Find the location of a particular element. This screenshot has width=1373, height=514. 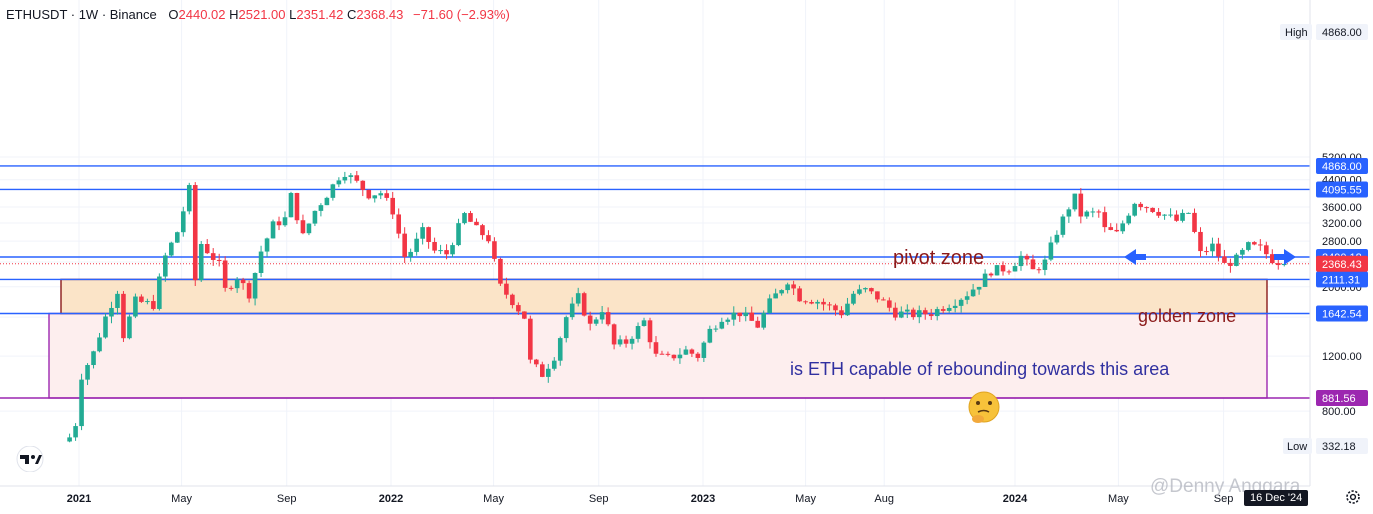

high-value-bg is located at coordinates (1342, 32).